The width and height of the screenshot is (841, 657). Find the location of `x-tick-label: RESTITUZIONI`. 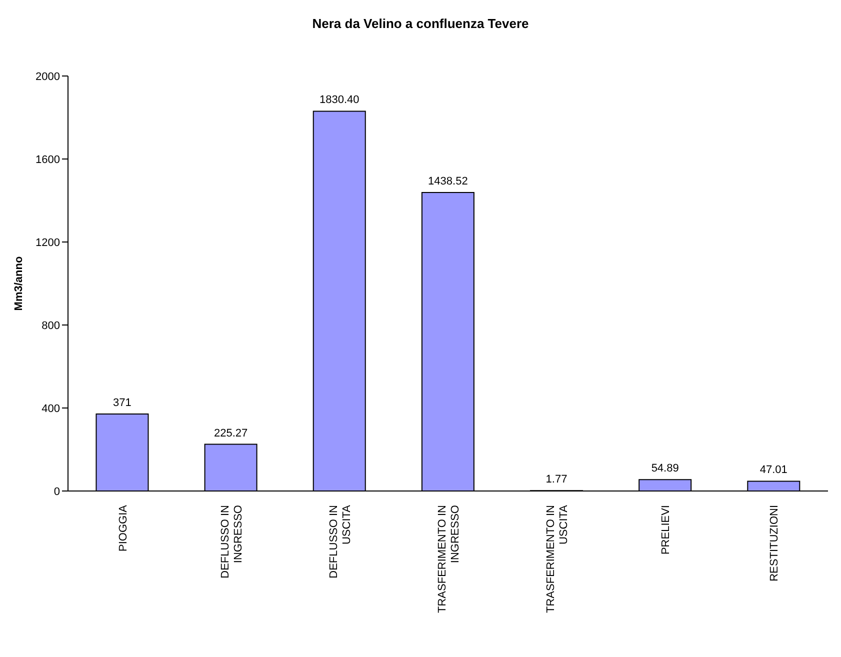

x-tick-label: RESTITUZIONI is located at coordinates (774, 543).